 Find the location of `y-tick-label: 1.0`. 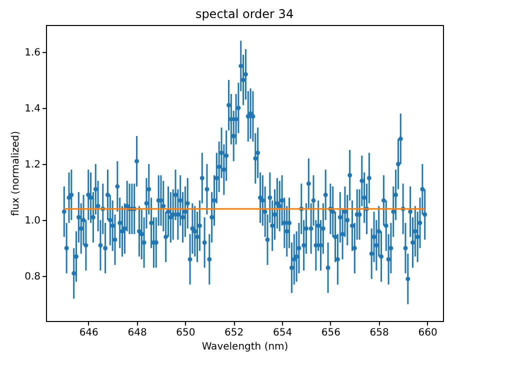

y-tick-label: 1.0 is located at coordinates (32, 221).